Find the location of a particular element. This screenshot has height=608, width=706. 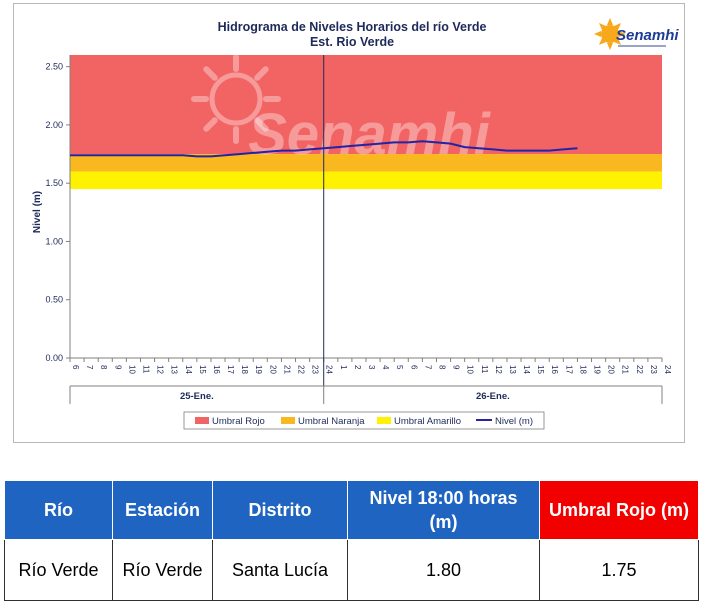

legend-label-red: Umbral Rojo is located at coordinates (238, 421).